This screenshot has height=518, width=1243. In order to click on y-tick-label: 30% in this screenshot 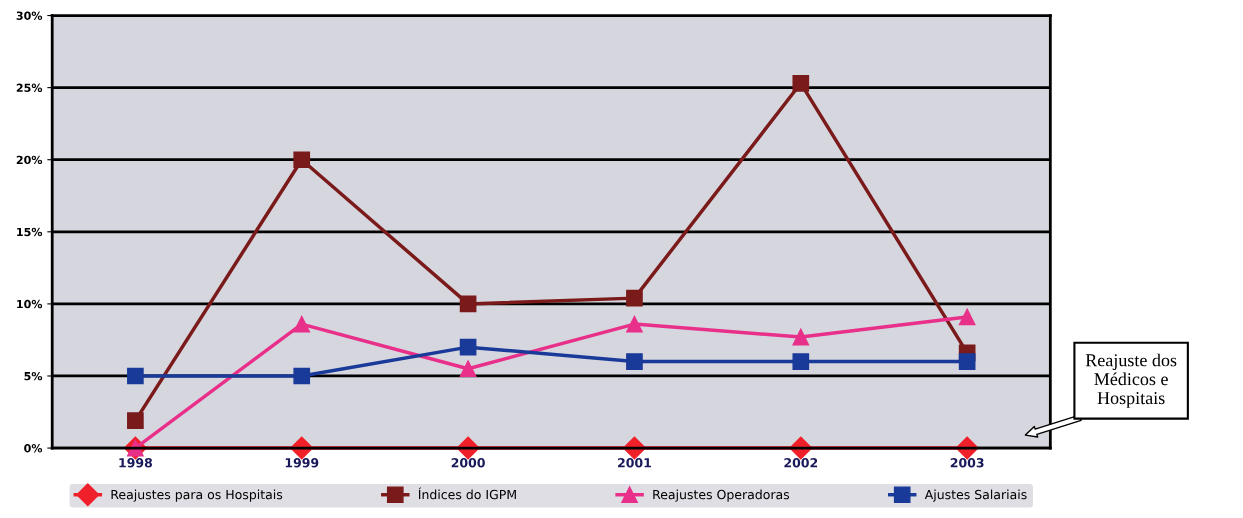, I will do `click(29, 15)`.